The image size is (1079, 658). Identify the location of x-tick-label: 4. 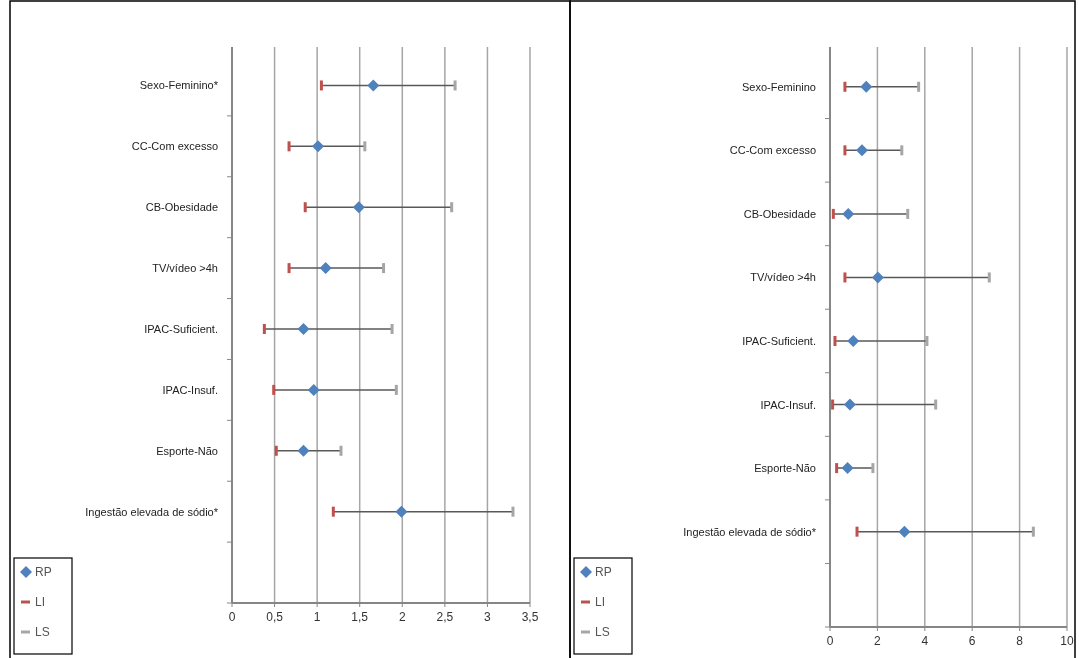
(925, 641).